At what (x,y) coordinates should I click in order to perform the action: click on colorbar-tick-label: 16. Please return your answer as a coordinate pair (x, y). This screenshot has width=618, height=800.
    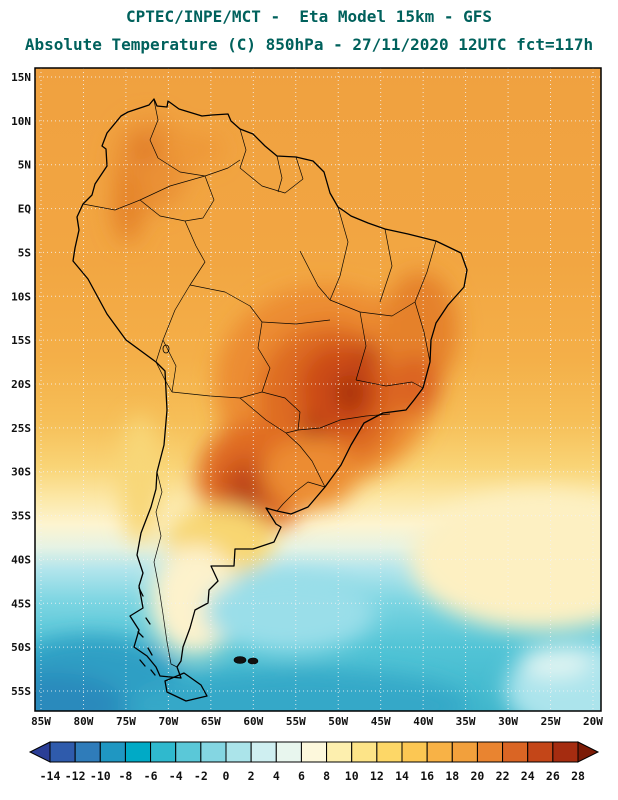
    Looking at the image, I should click on (427, 776).